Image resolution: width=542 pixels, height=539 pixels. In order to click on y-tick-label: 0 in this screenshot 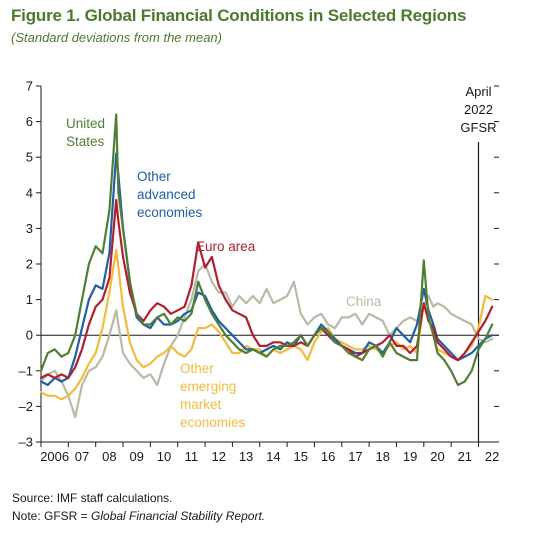, I will do `click(29, 335)`.